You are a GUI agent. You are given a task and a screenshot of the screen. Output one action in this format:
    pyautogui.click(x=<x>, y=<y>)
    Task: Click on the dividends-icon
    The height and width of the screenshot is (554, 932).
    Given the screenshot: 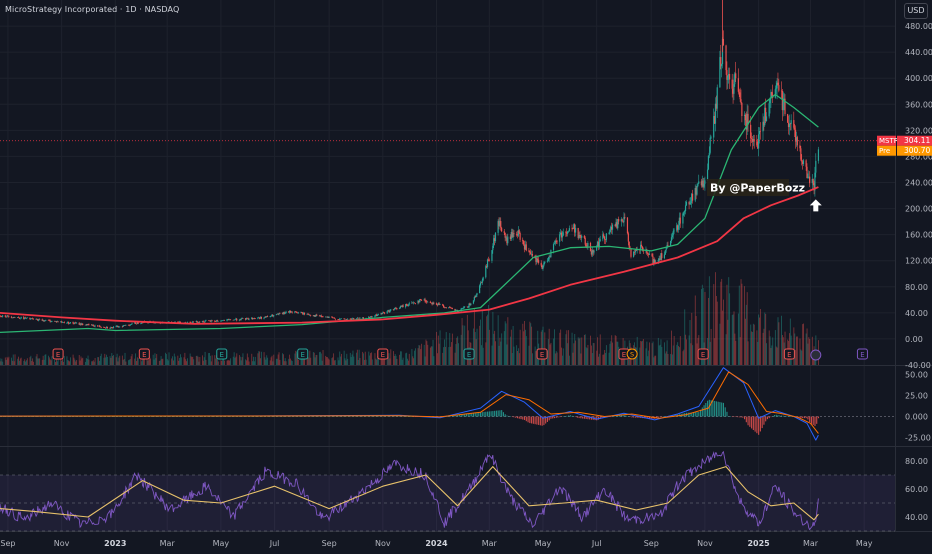 What is the action you would take?
    pyautogui.click(x=816, y=355)
    